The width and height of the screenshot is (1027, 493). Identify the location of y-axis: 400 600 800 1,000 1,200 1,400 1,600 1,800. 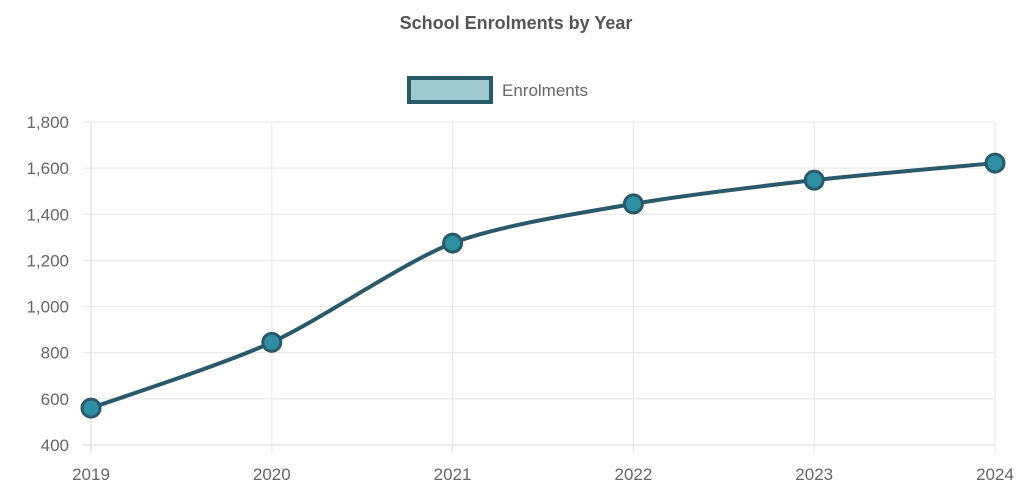
(47, 284).